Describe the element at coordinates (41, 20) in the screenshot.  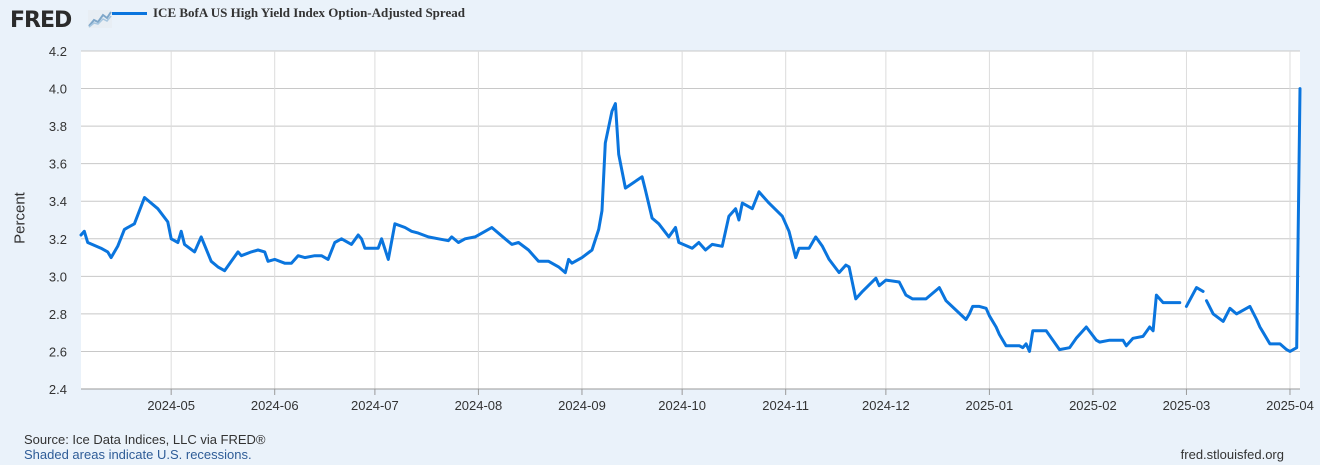
I see `fred-logo: FRED` at that location.